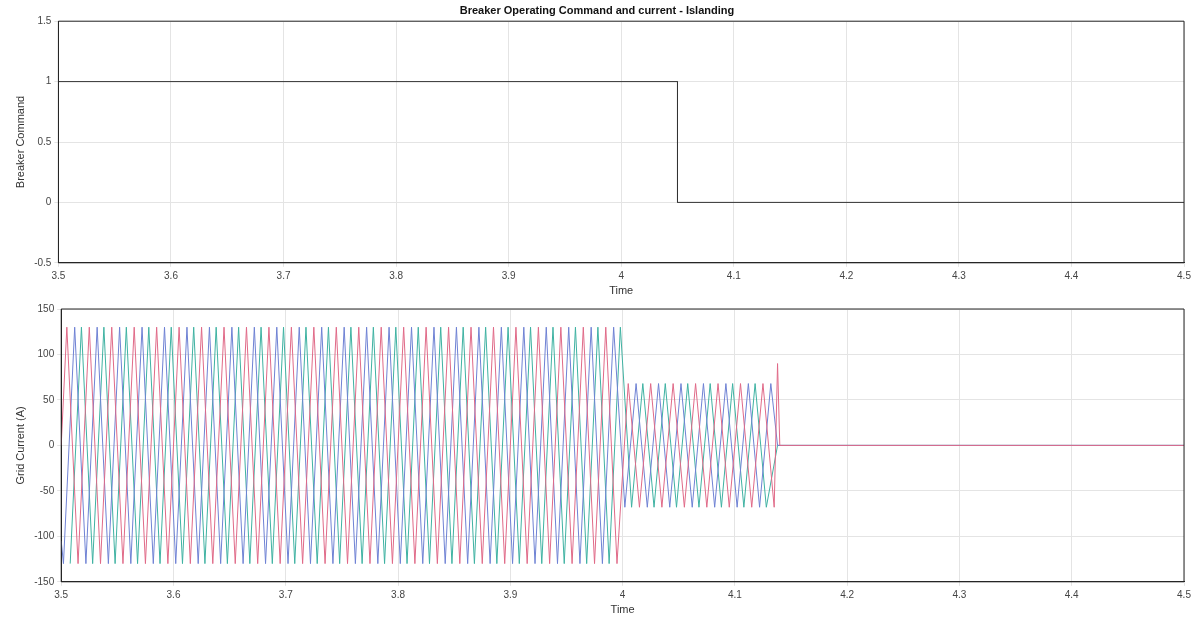 The image size is (1204, 619). I want to click on y-tick-label: 1.5, so click(44, 20).